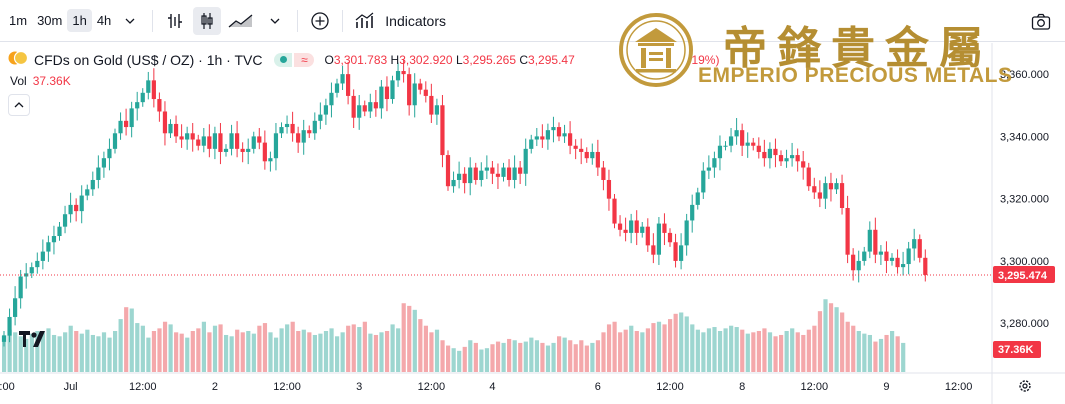 Image resolution: width=1065 pixels, height=404 pixels. I want to click on indicators-button: Indicators, so click(415, 20).